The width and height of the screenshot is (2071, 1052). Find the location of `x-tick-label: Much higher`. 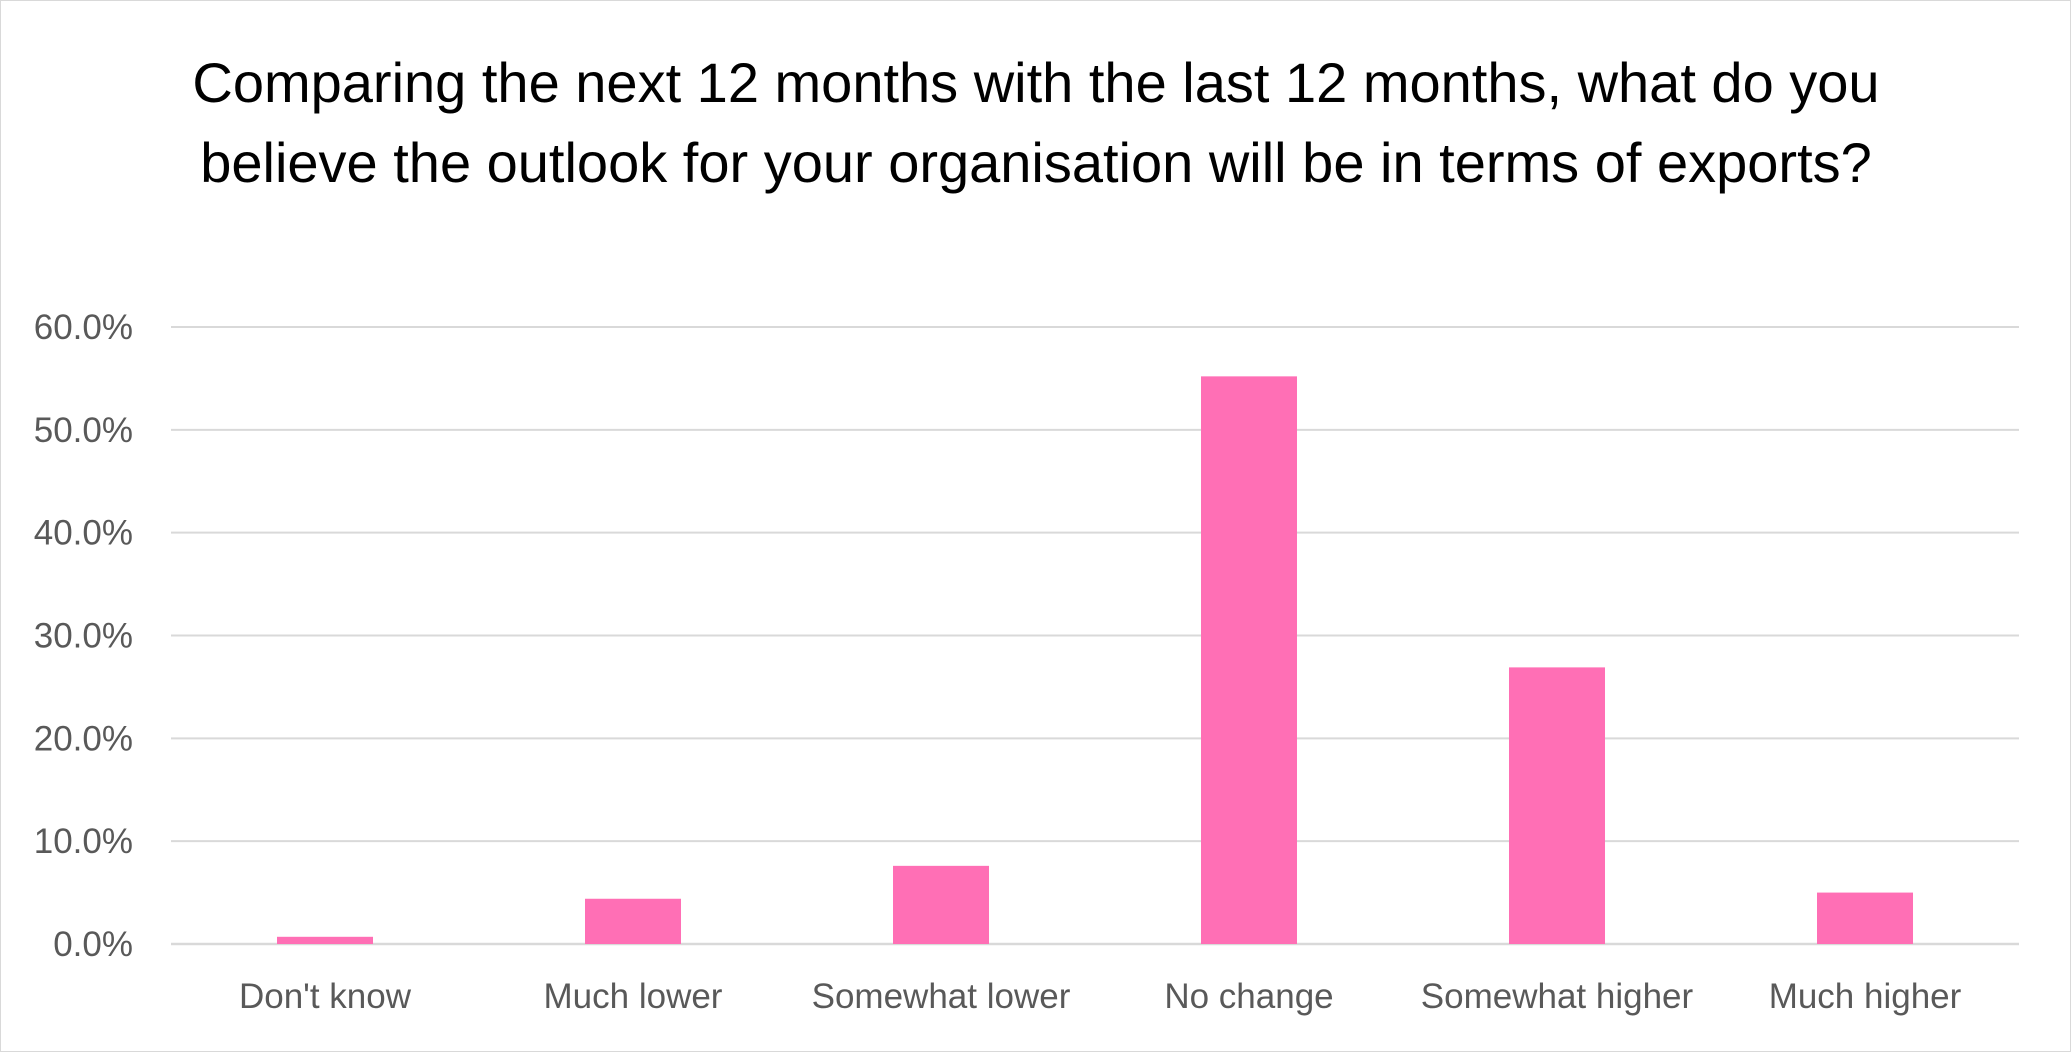

x-tick-label: Much higher is located at coordinates (1865, 996).